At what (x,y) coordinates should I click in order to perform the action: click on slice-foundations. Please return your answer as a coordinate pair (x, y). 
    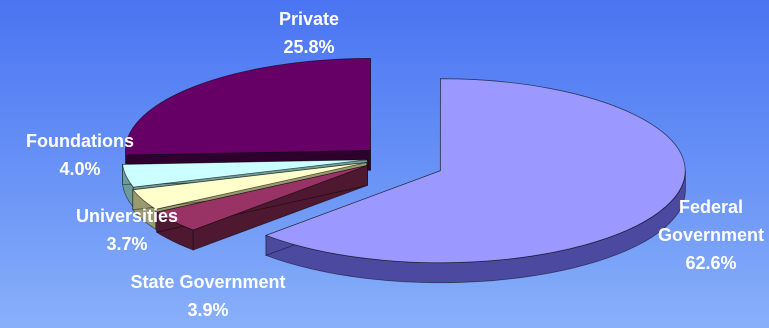
    Looking at the image, I should click on (245, 173).